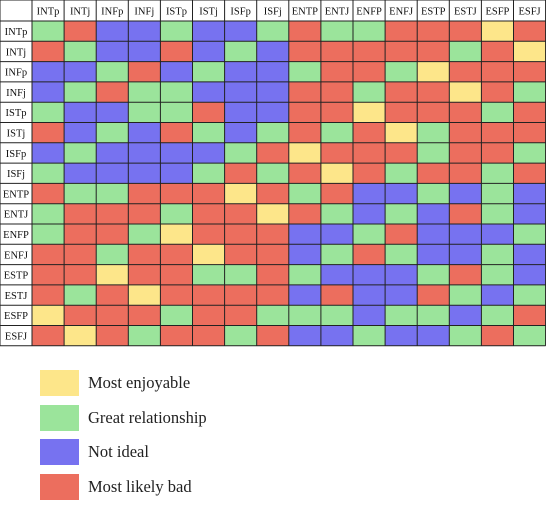  I want to click on row-header-ISFj: ISFj, so click(16, 174).